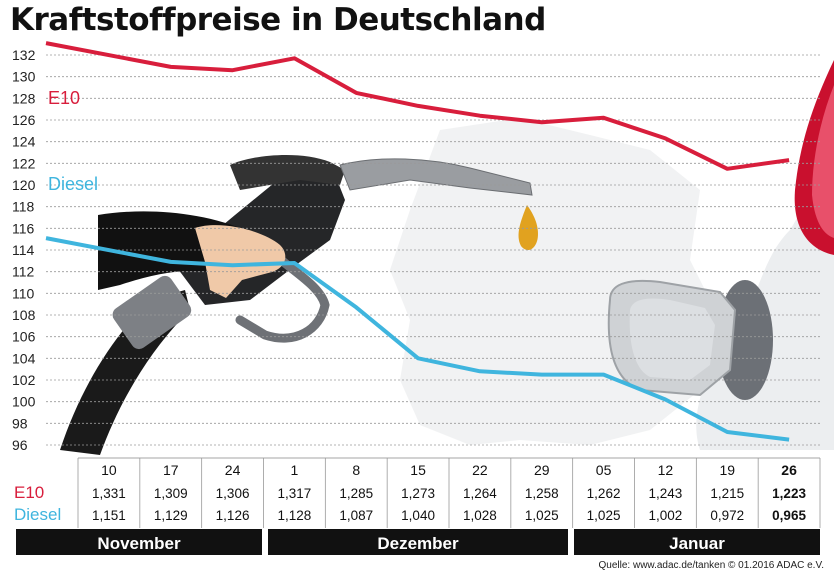 The height and width of the screenshot is (577, 834). What do you see at coordinates (171, 470) in the screenshot?
I see `x-tick-label: 17` at bounding box center [171, 470].